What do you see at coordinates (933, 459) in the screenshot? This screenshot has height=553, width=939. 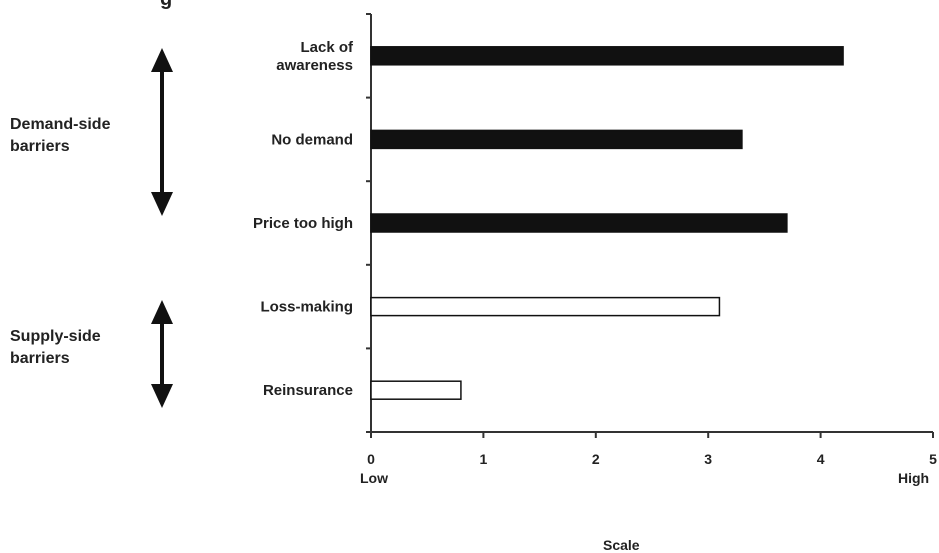 I see `x-tick-label: 5` at bounding box center [933, 459].